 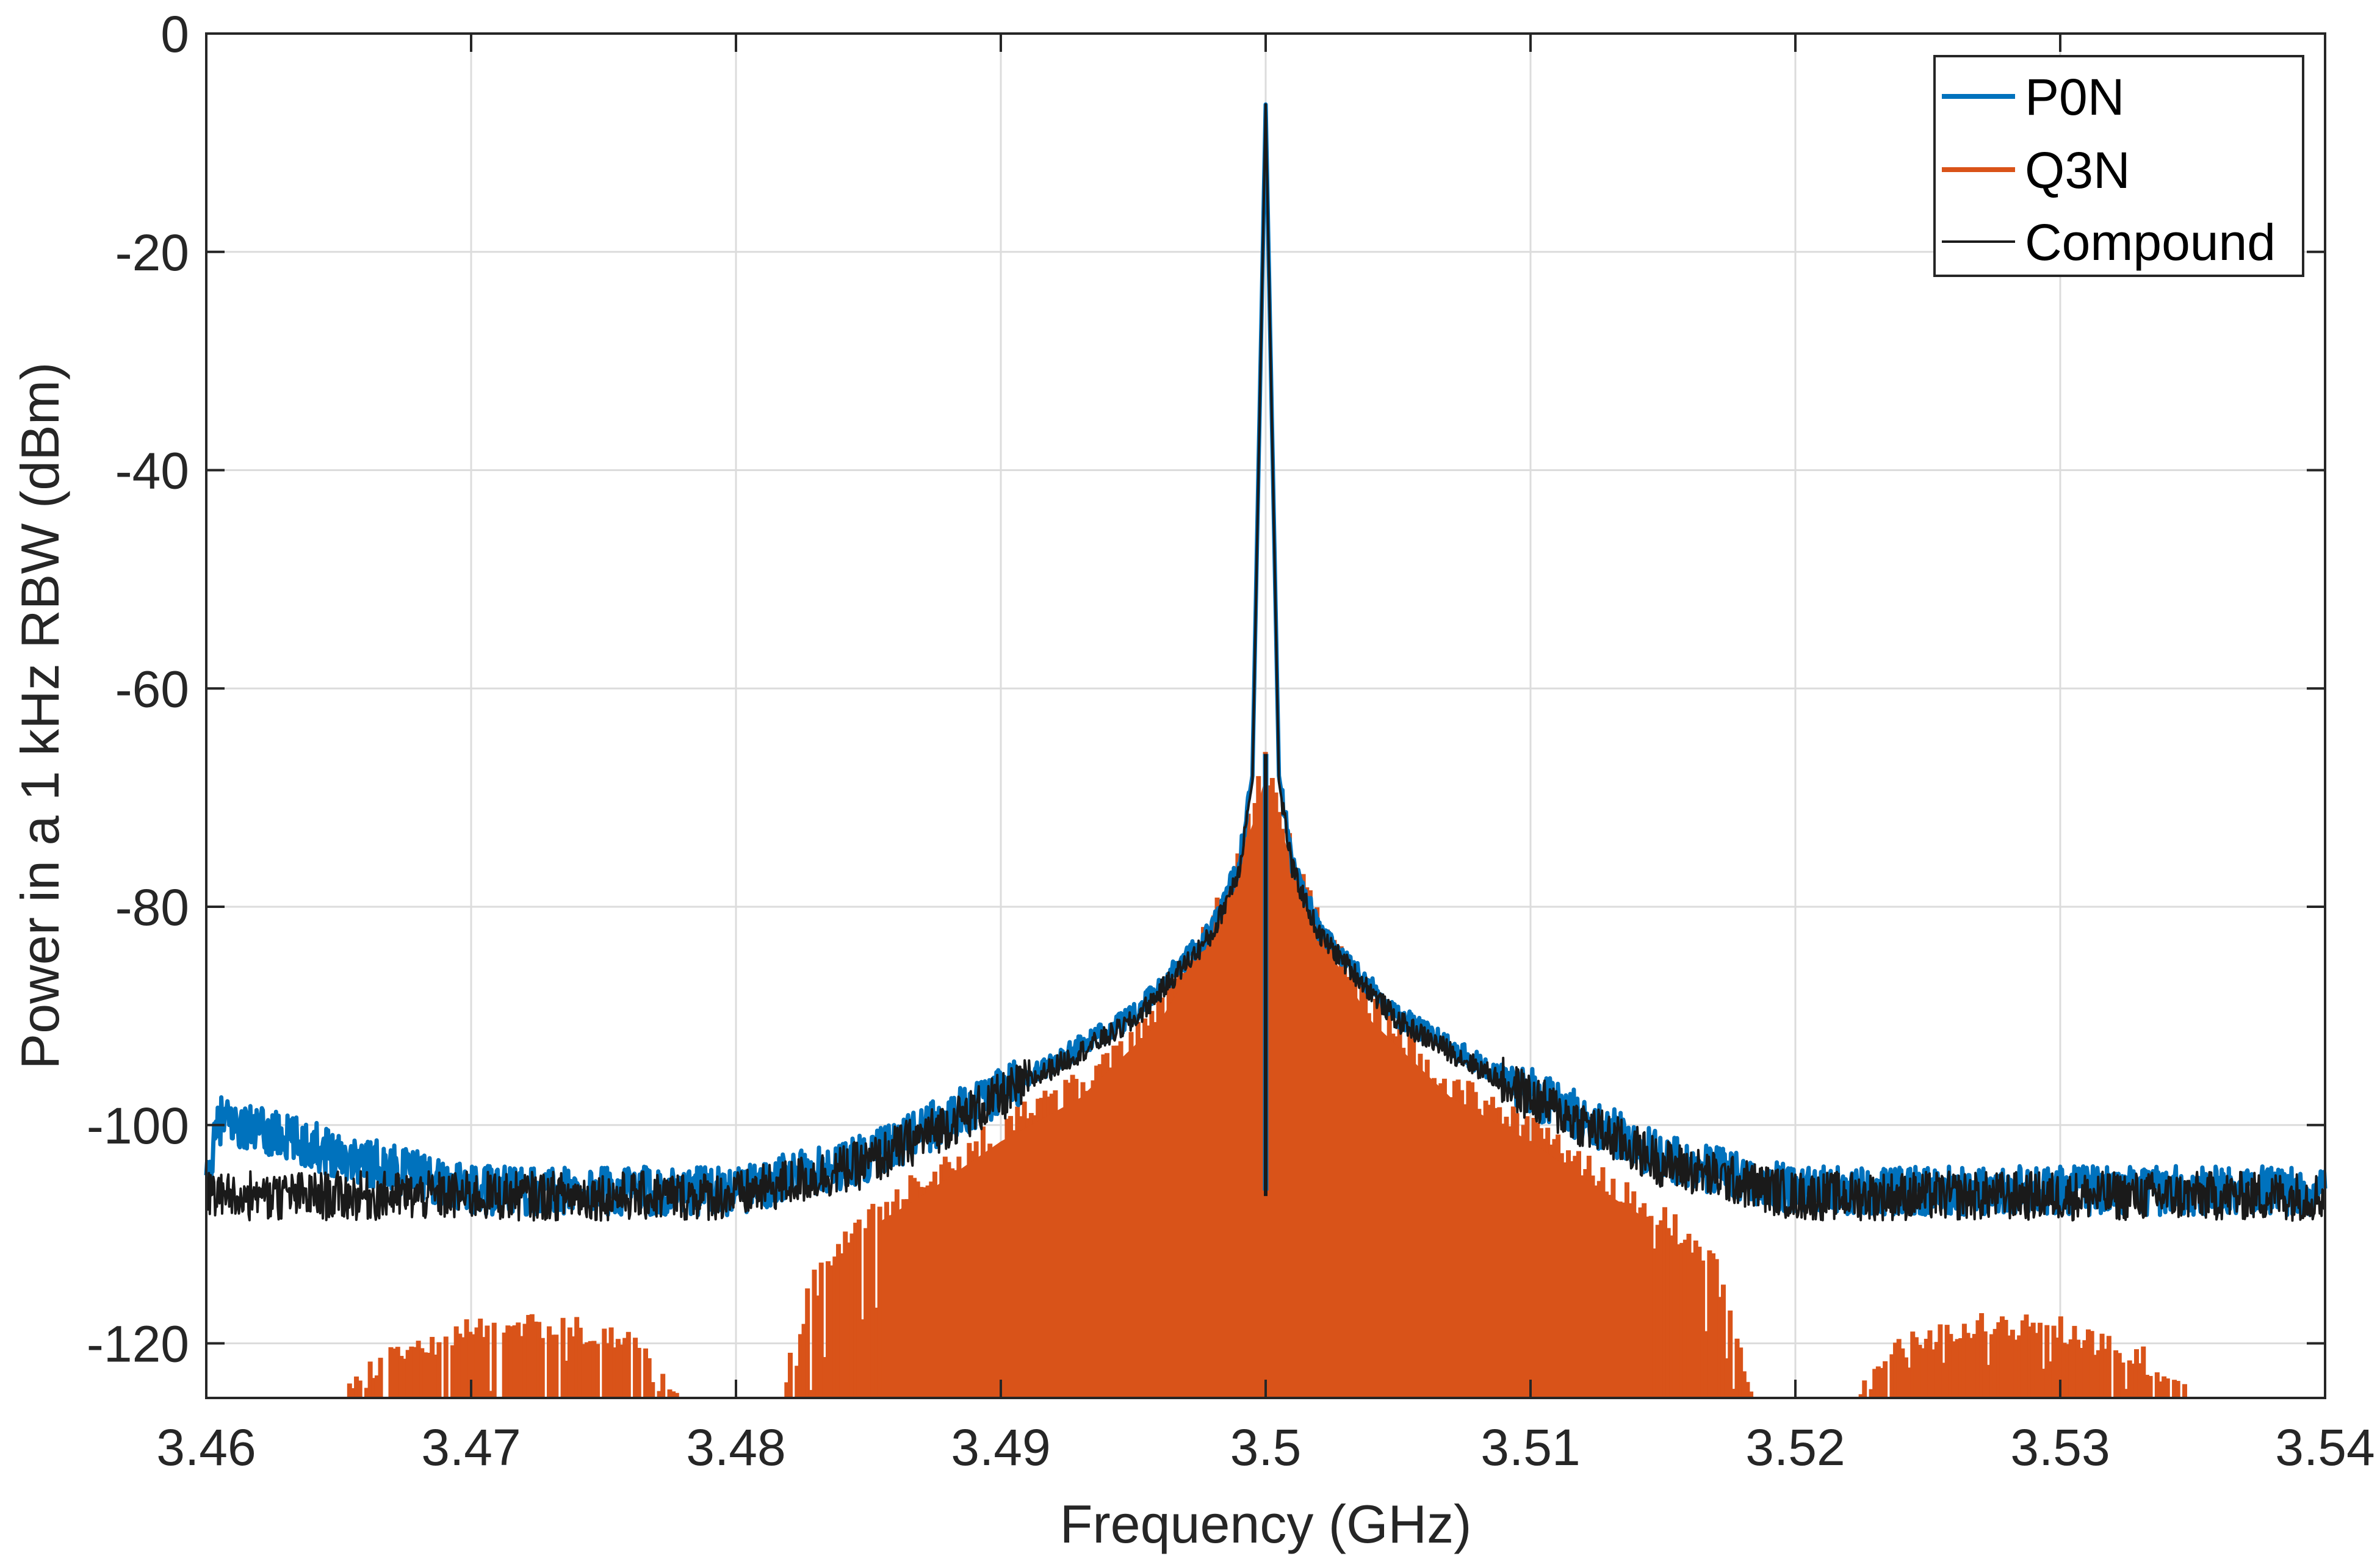 What do you see at coordinates (736, 1447) in the screenshot?
I see `x-tick-label: 3.48` at bounding box center [736, 1447].